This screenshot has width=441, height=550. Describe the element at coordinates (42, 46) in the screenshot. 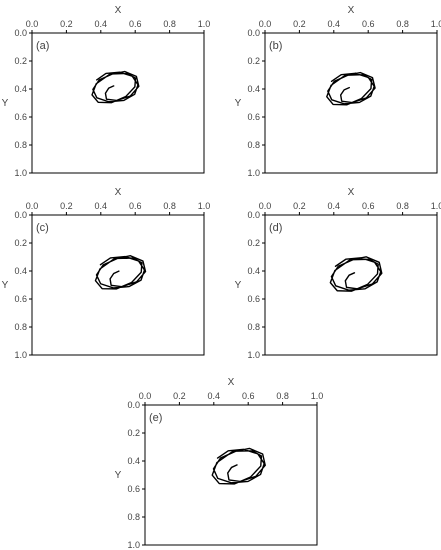

I see `panel-label: (a)` at that location.